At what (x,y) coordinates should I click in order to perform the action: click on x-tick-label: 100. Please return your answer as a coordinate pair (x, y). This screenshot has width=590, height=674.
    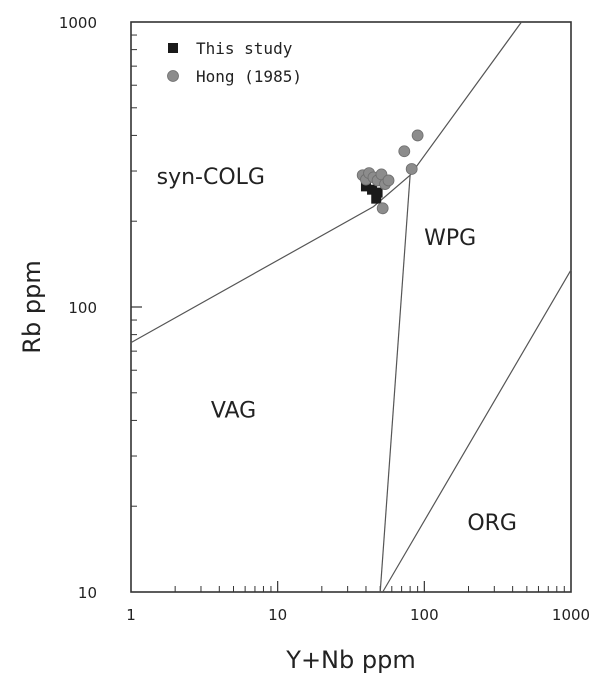
    Looking at the image, I should click on (424, 615).